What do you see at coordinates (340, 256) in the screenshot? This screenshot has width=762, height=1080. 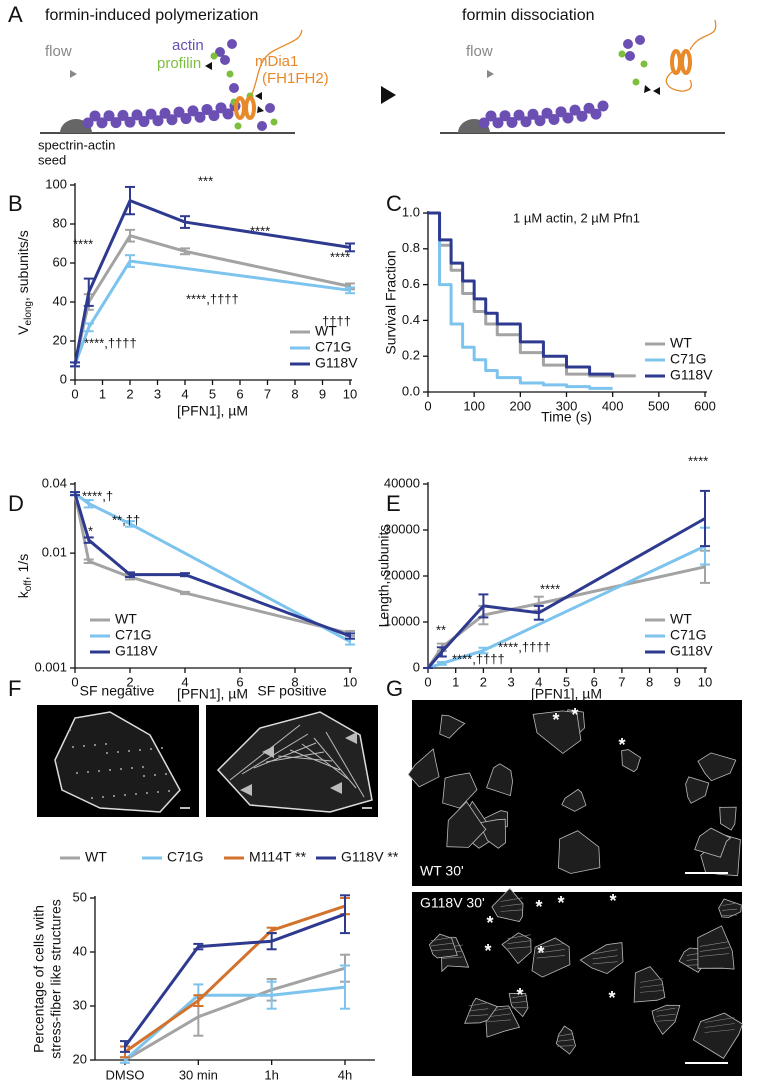 I see `annotation: ****` at bounding box center [340, 256].